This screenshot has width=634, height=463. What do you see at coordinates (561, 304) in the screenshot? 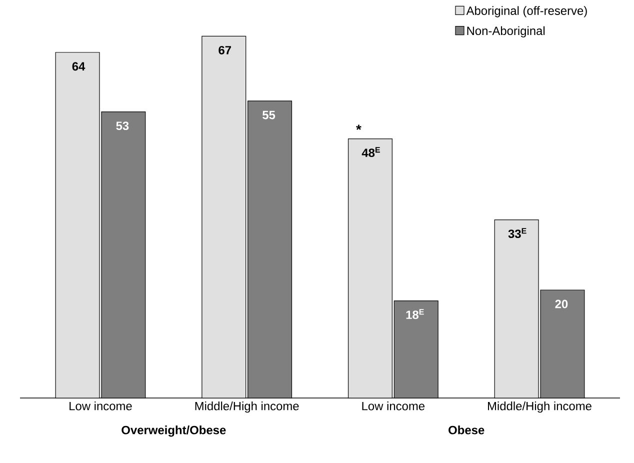
I see `data-label: 20` at bounding box center [561, 304].